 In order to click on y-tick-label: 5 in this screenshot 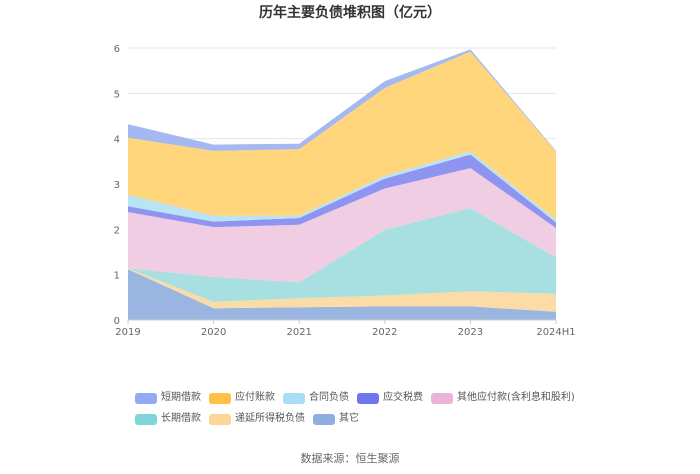, I will do `click(117, 94)`.